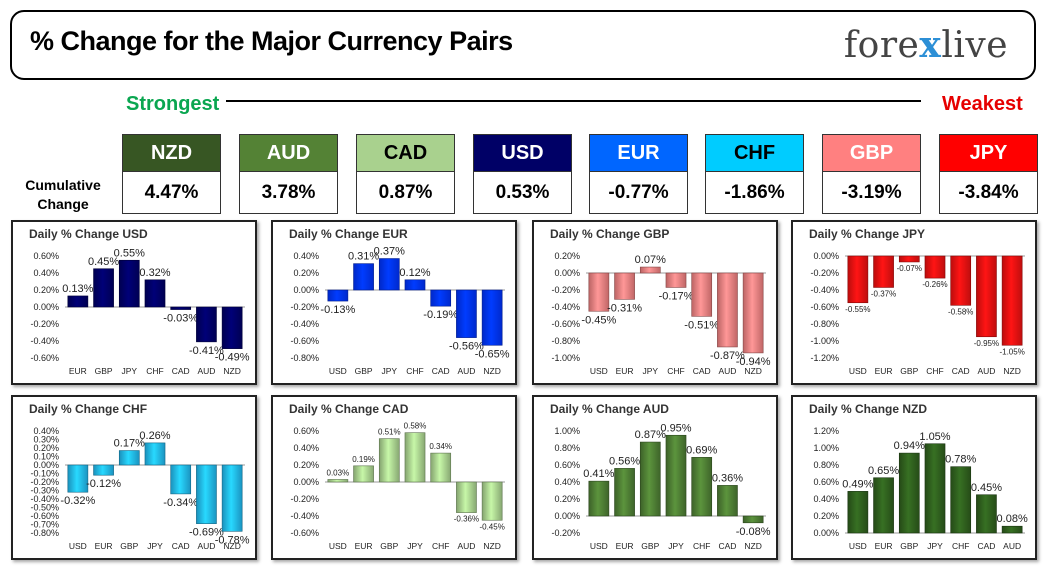 This screenshot has height=581, width=1047. Describe the element at coordinates (337, 310) in the screenshot. I see `data-label: -0.13%` at that location.